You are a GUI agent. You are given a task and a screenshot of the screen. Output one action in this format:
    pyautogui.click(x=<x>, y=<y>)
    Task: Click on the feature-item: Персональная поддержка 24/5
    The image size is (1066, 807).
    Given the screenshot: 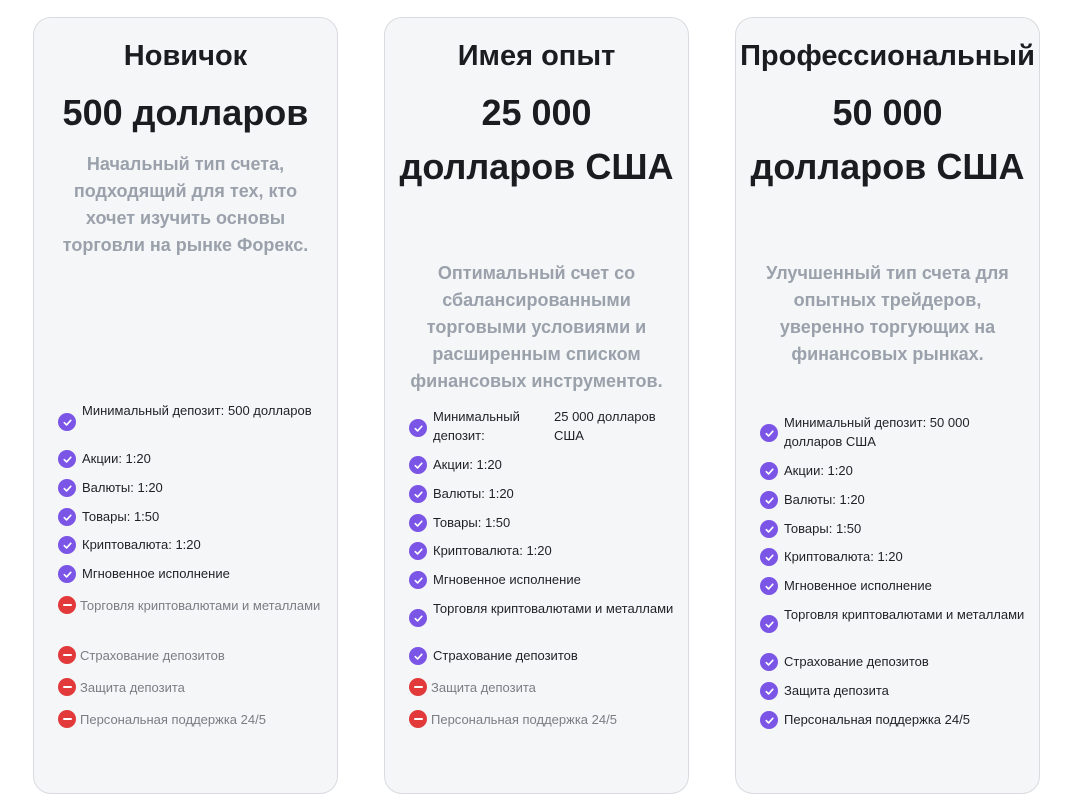 What is the action you would take?
    pyautogui.click(x=894, y=719)
    